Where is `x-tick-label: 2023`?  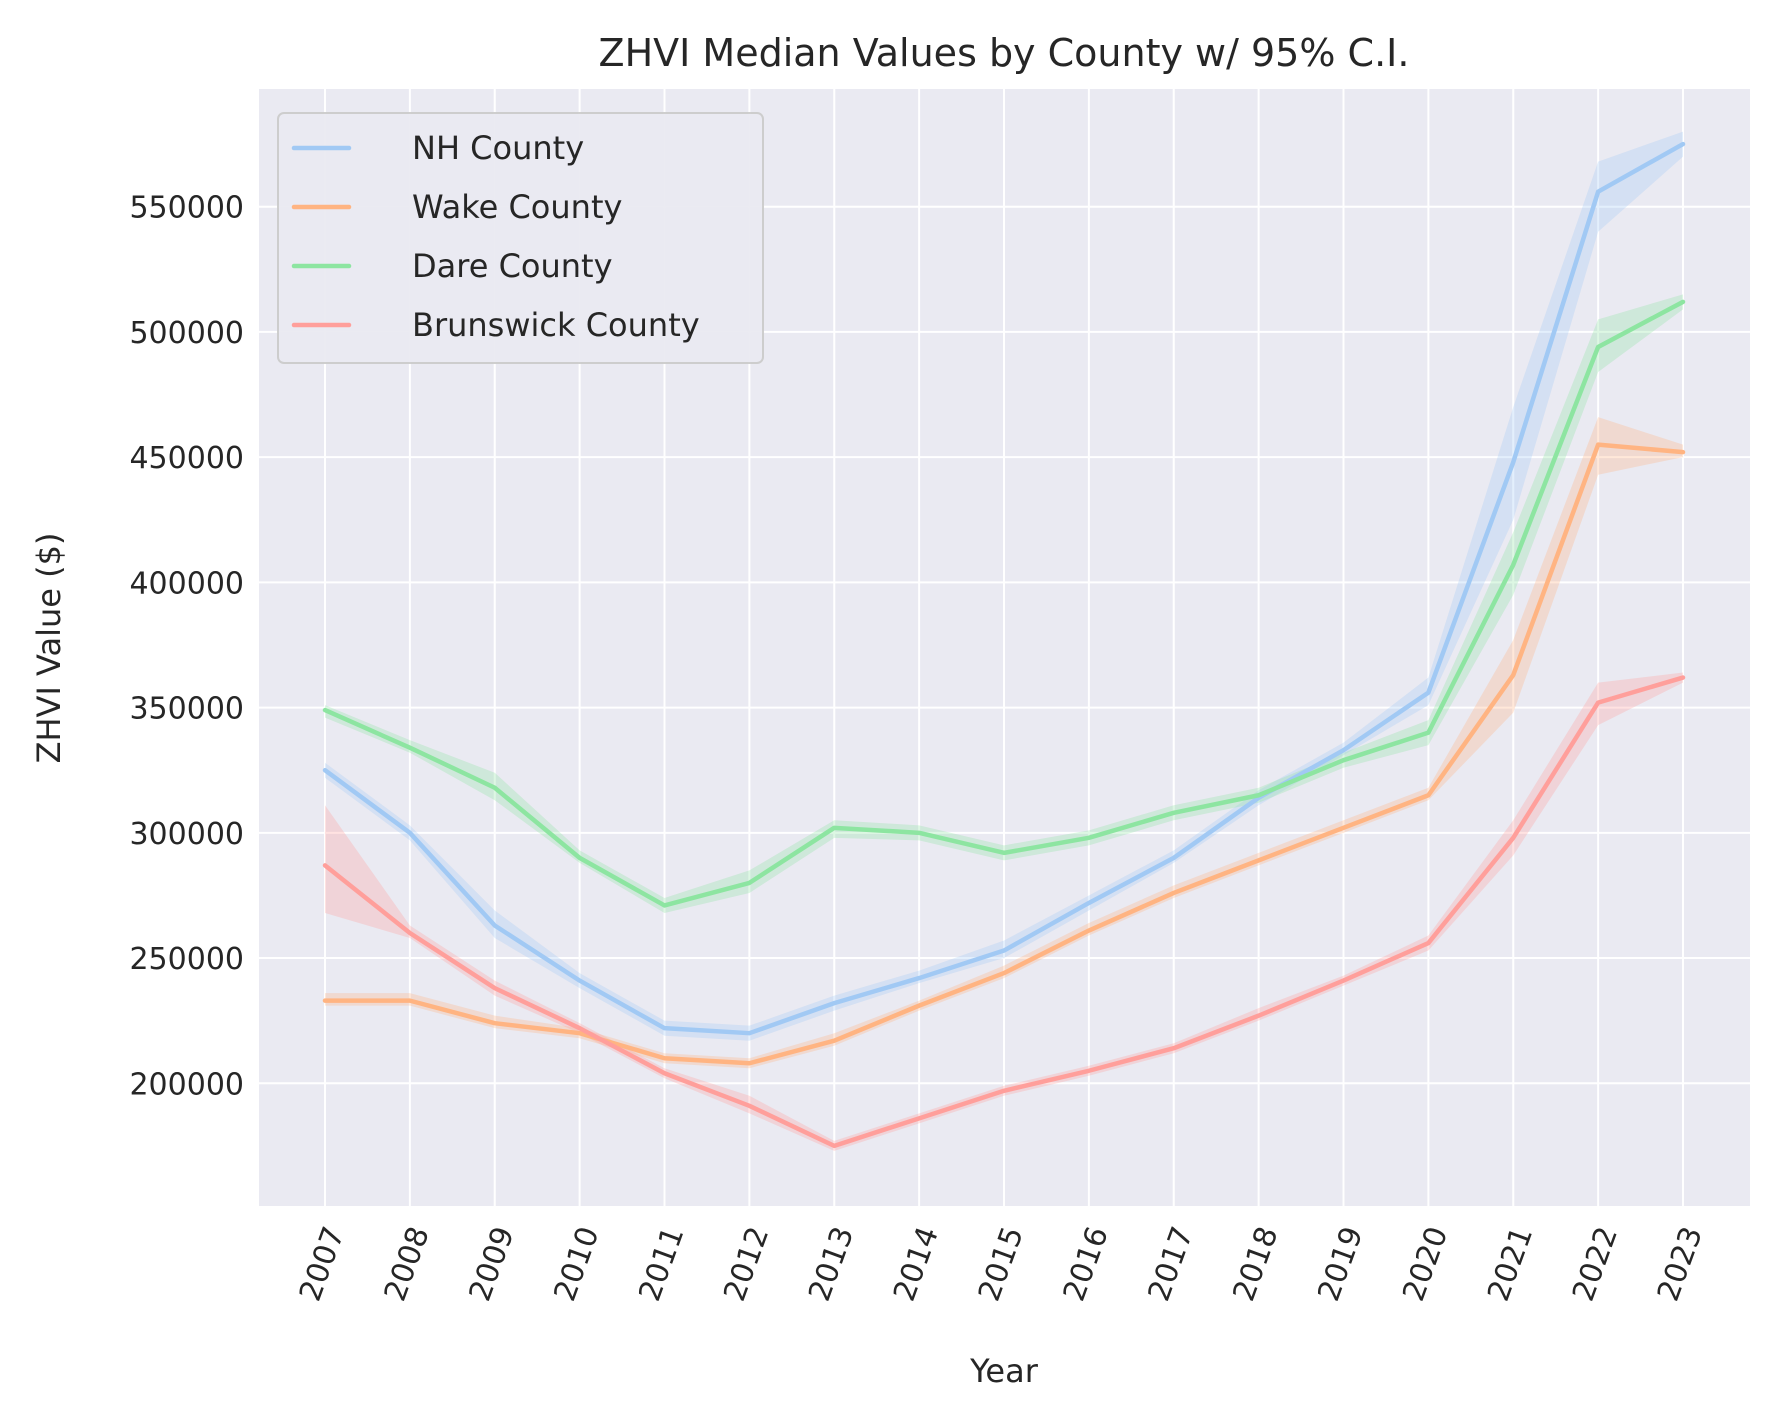
x-tick-label: 2023 is located at coordinates (1680, 1264).